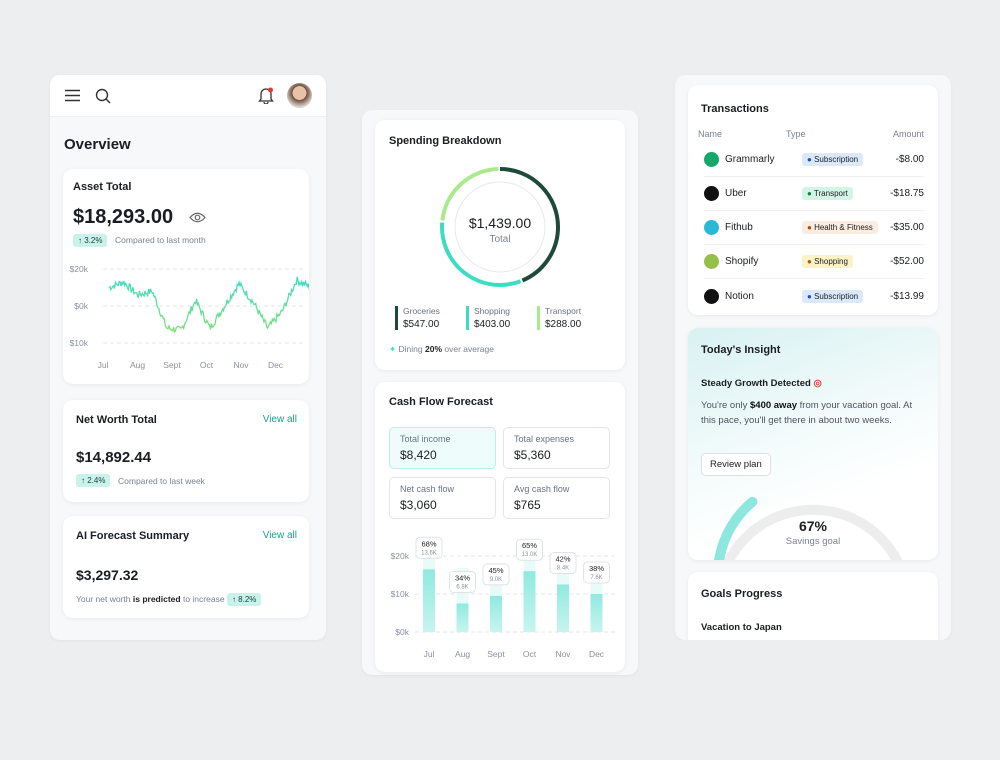 This screenshot has height=760, width=1000. Describe the element at coordinates (208, 305) in the screenshot. I see `asset-line` at that location.